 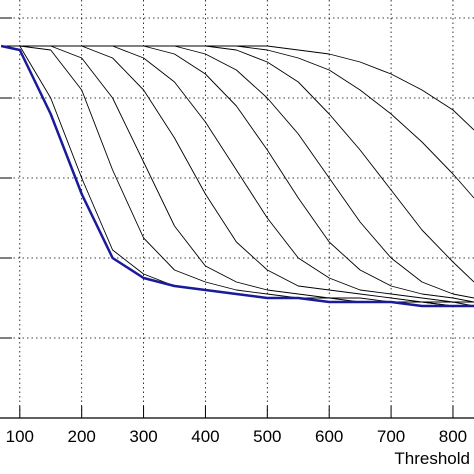 I want to click on x-tick-label: 100, so click(x=20, y=436).